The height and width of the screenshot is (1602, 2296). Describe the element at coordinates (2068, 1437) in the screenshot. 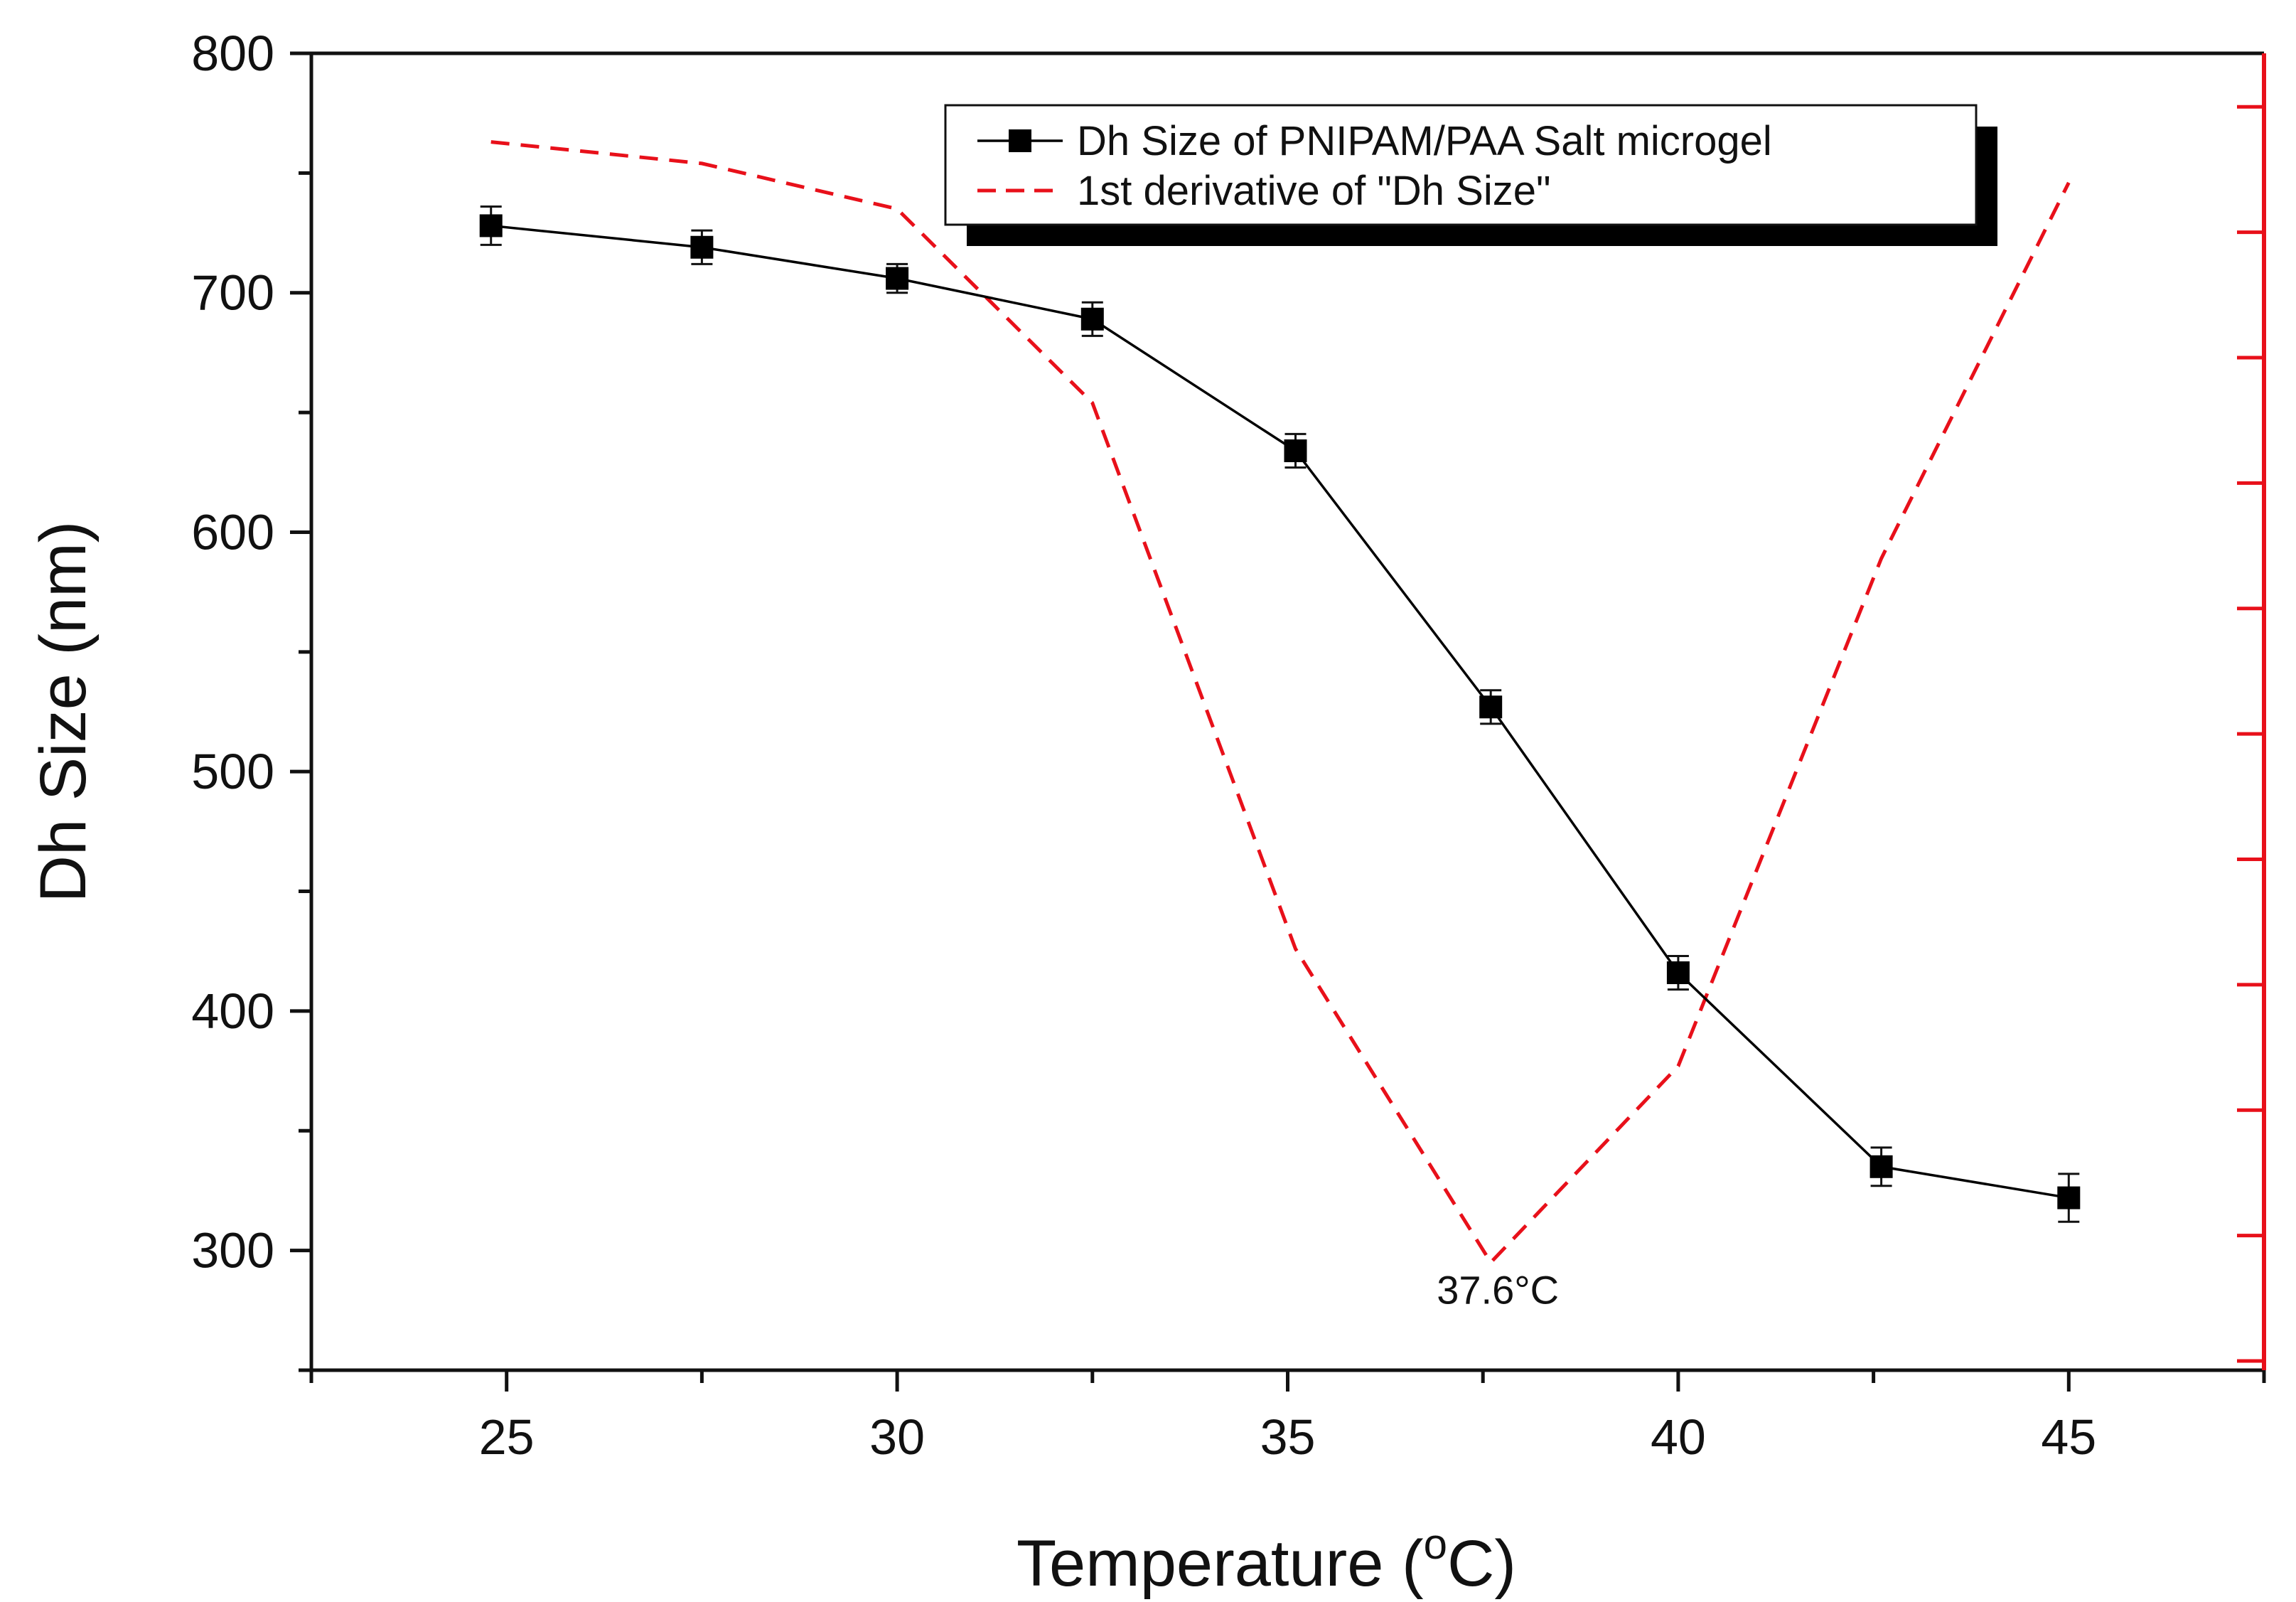

I see `x-tick-label: 45` at that location.